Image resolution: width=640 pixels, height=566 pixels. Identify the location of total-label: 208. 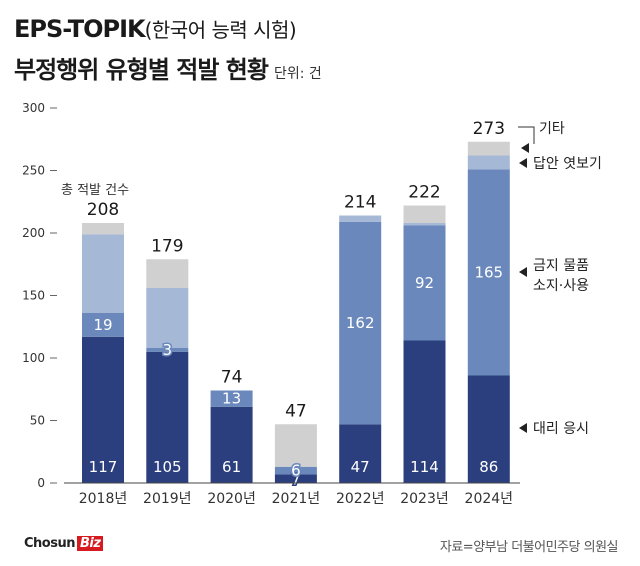
(103, 210).